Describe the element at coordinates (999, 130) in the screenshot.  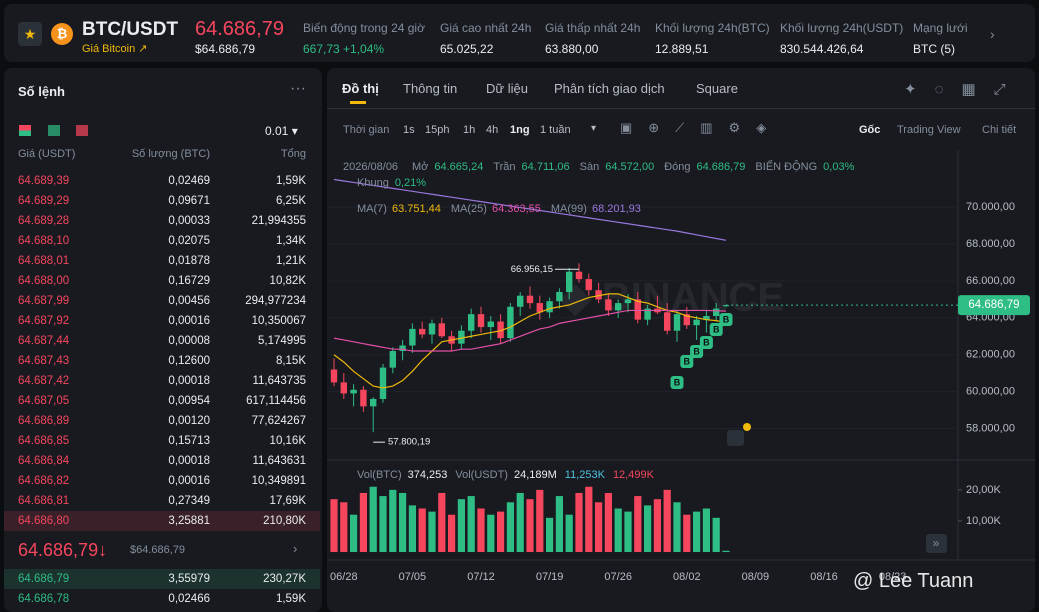
I see `view: Chi tiết` at that location.